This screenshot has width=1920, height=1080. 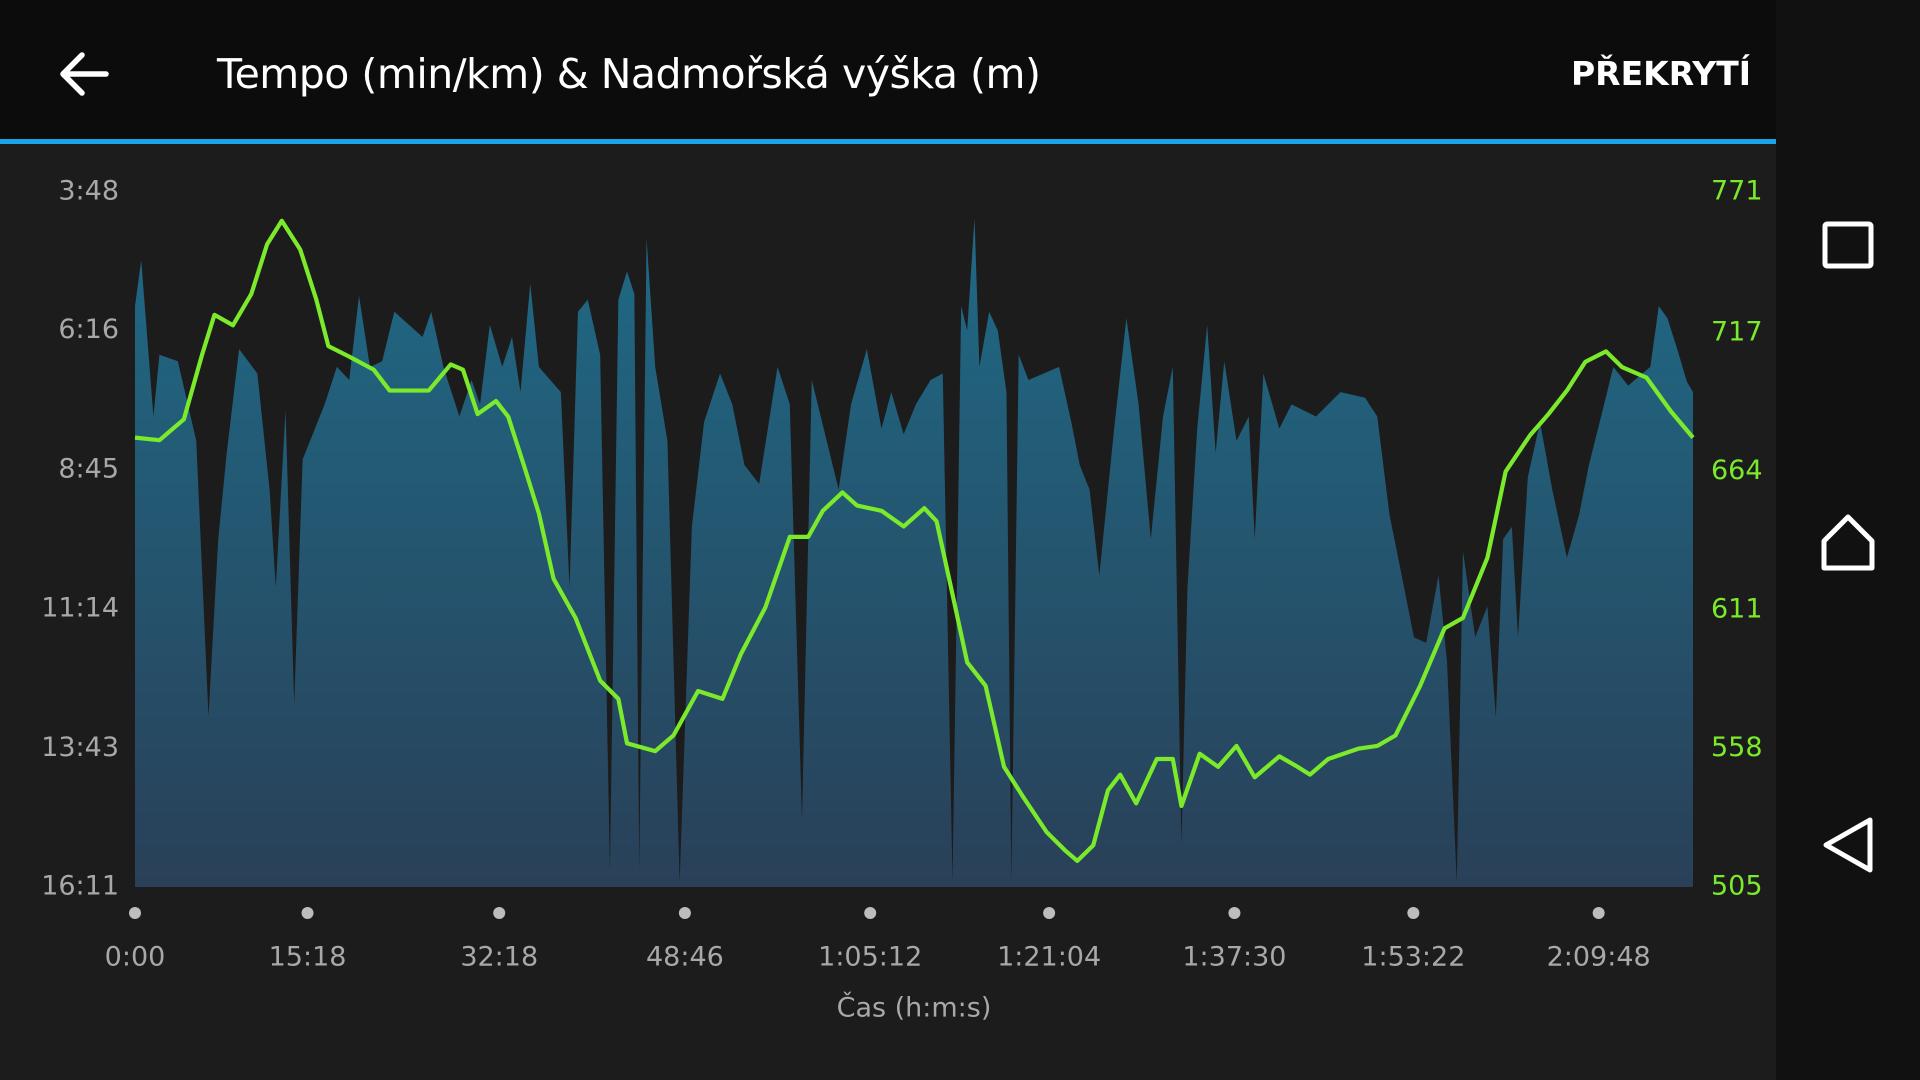 What do you see at coordinates (84, 74) in the screenshot?
I see `back-button` at bounding box center [84, 74].